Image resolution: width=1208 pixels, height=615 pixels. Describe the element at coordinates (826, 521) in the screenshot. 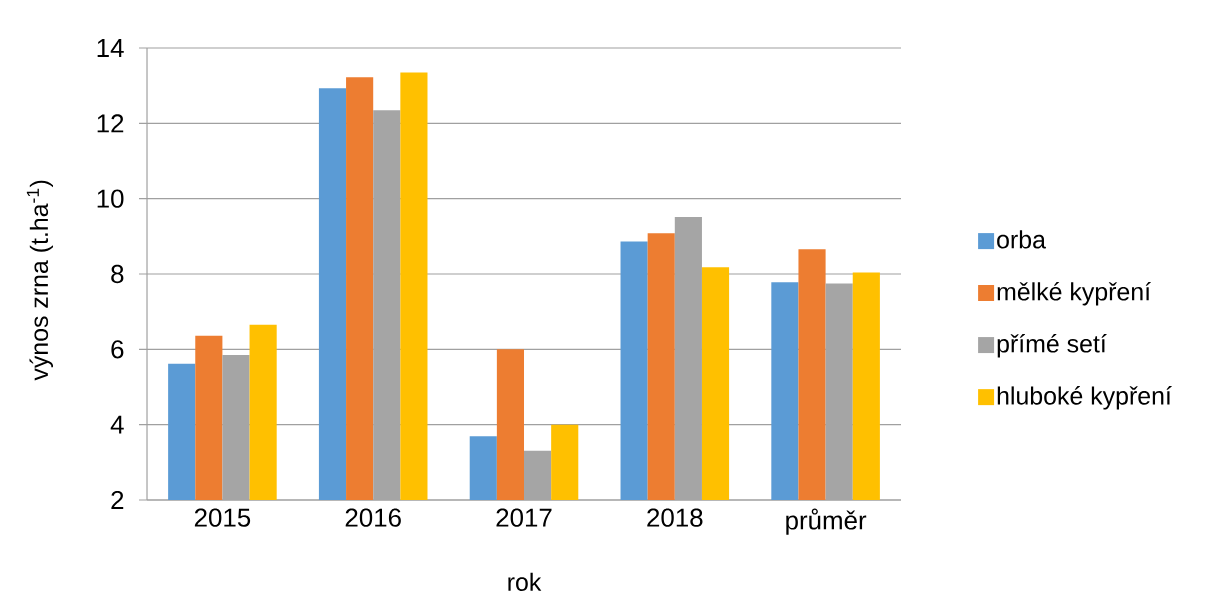

I see `x-tick-label: průměr` at that location.